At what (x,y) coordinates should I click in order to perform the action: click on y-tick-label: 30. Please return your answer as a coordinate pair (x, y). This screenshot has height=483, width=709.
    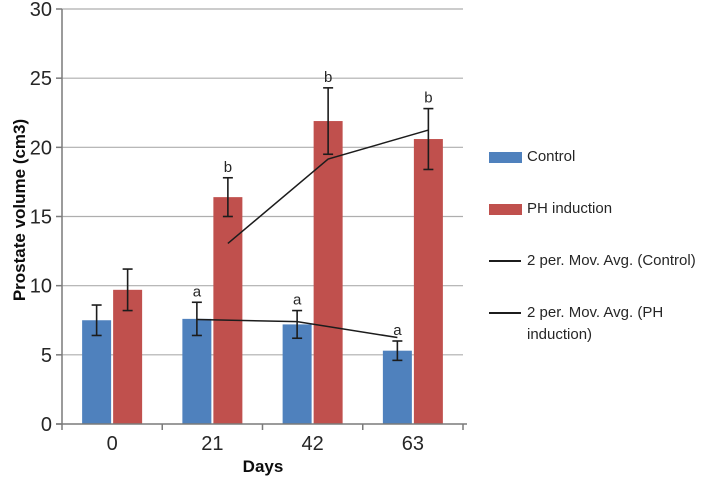
    Looking at the image, I should click on (41, 10).